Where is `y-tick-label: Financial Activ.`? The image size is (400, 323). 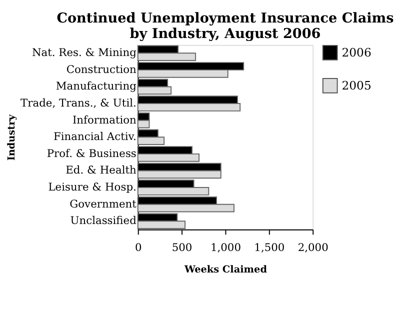 y-tick-label: Financial Activ. is located at coordinates (95, 137).